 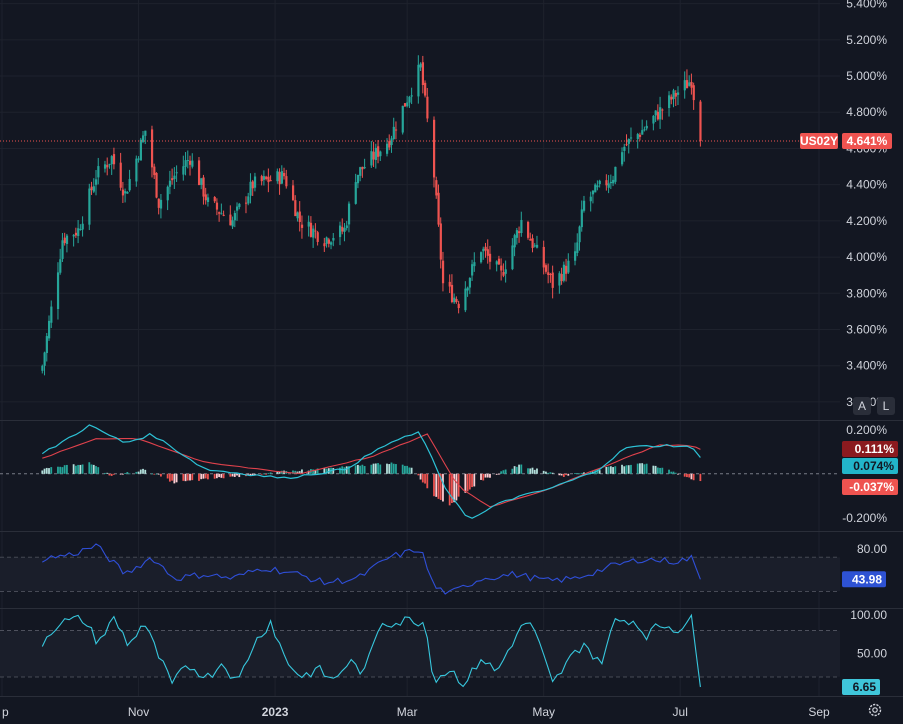 I want to click on macd-line, so click(x=371, y=471).